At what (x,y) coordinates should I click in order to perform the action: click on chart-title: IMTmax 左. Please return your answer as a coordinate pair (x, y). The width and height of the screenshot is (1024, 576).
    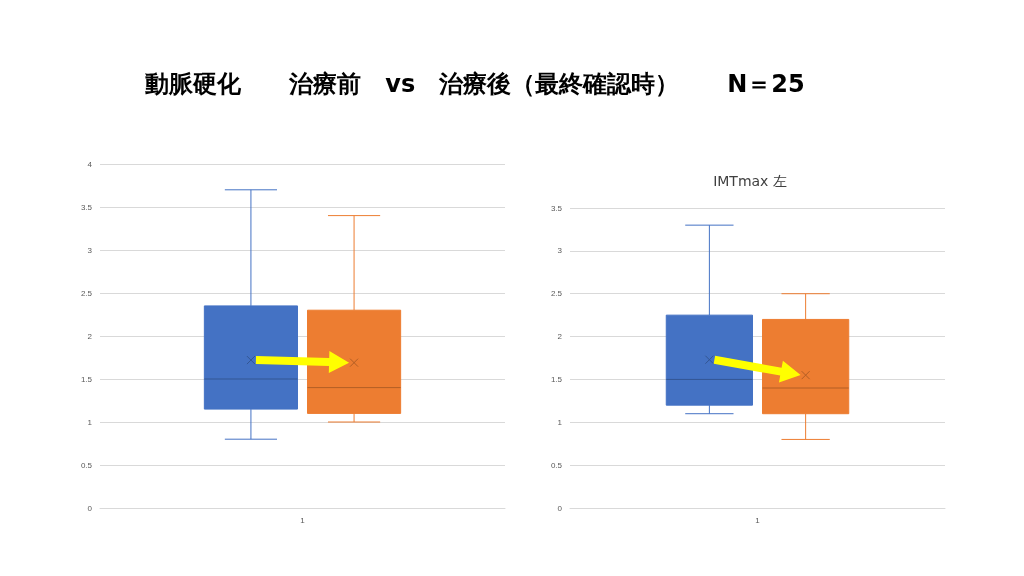
    Looking at the image, I should click on (750, 181).